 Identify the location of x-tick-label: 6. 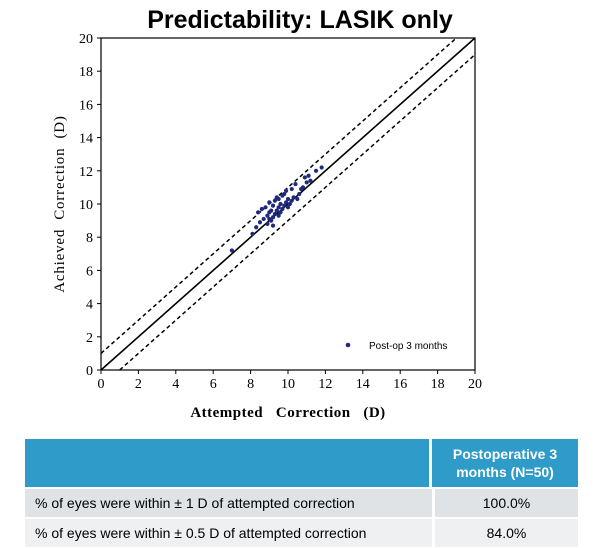
(213, 384).